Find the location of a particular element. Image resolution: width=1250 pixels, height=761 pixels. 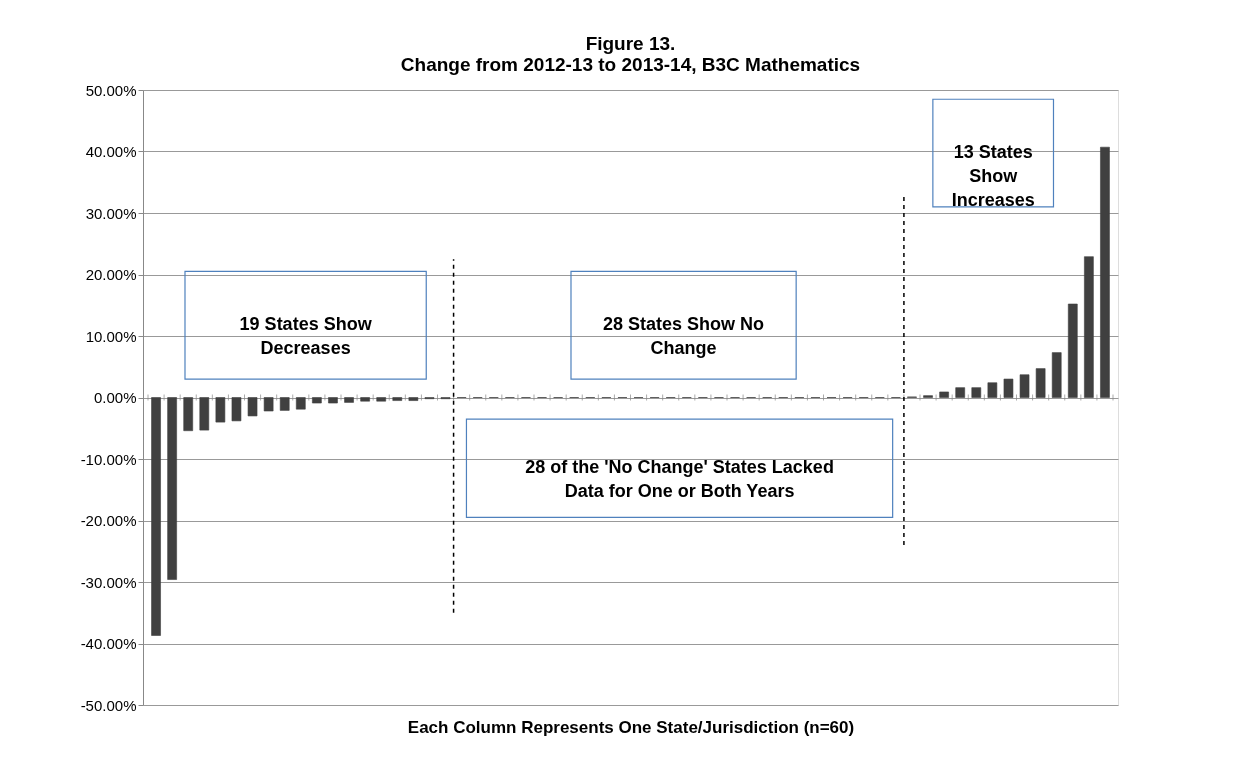

annotation: 28 of the 'No Change' States Lacked Data for One or Both Years is located at coordinates (679, 479).